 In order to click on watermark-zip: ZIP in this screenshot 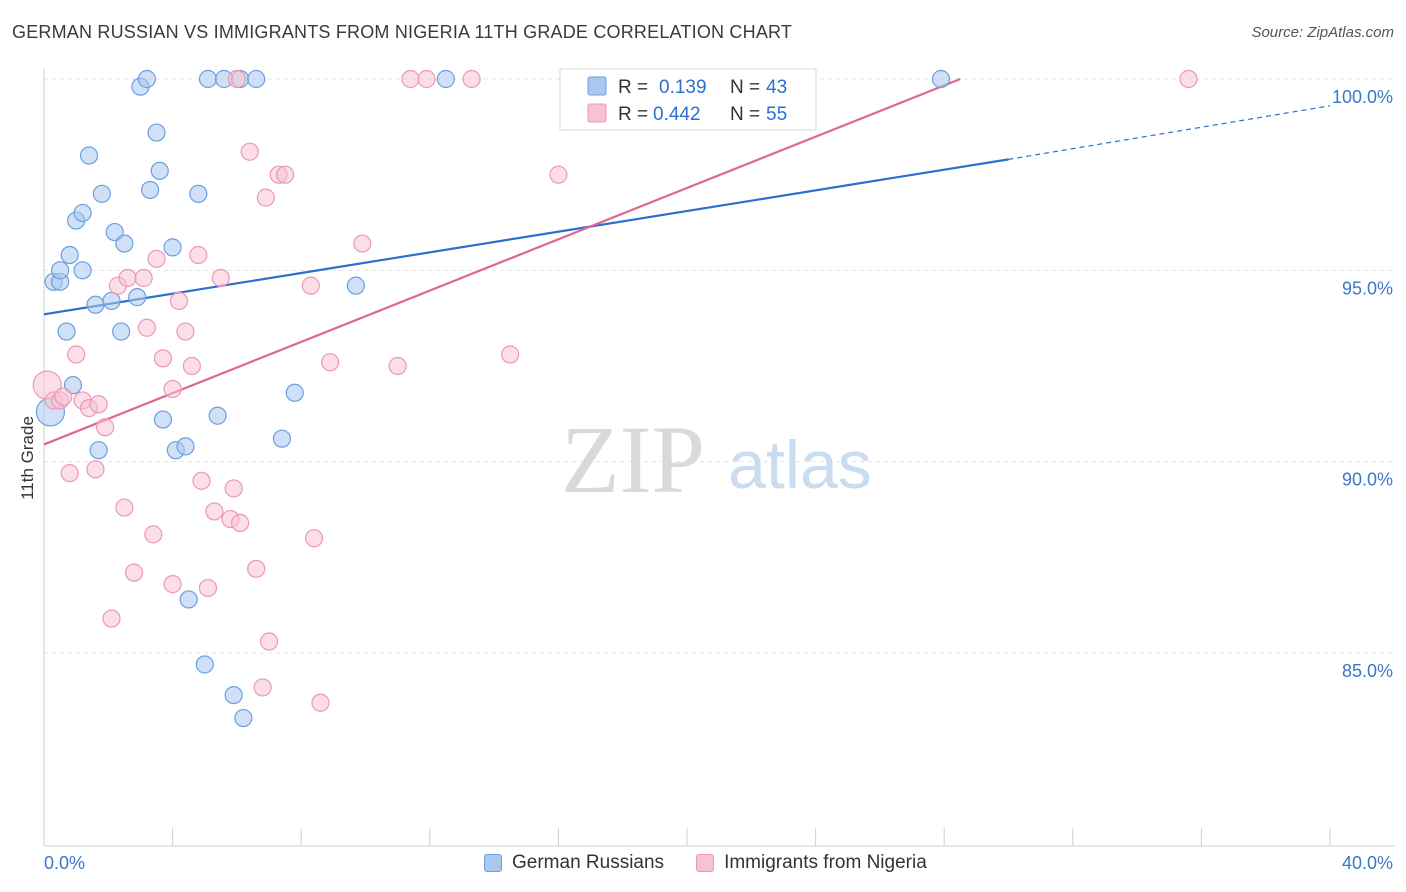, I will do `click(633, 459)`.